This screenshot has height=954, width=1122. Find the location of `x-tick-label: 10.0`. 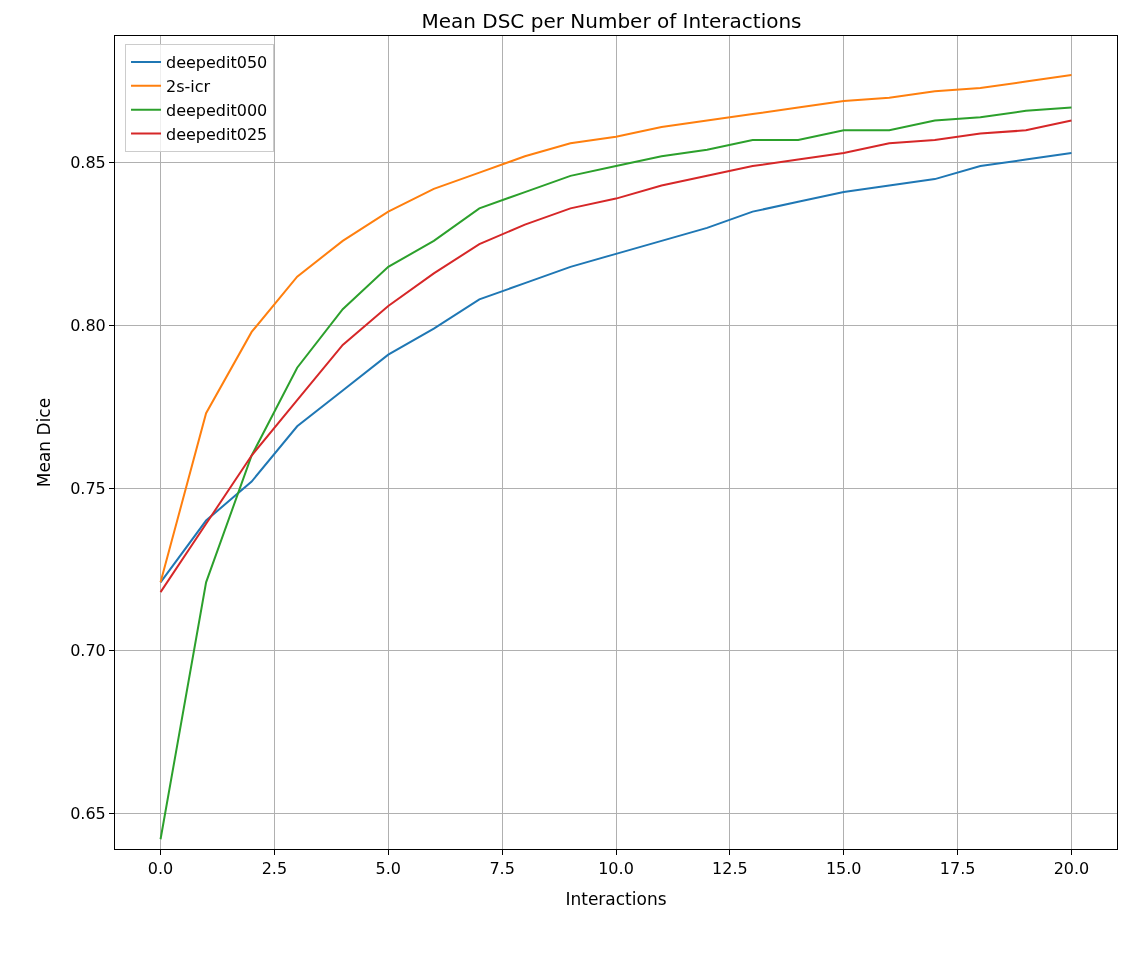

x-tick-label: 10.0 is located at coordinates (616, 869).